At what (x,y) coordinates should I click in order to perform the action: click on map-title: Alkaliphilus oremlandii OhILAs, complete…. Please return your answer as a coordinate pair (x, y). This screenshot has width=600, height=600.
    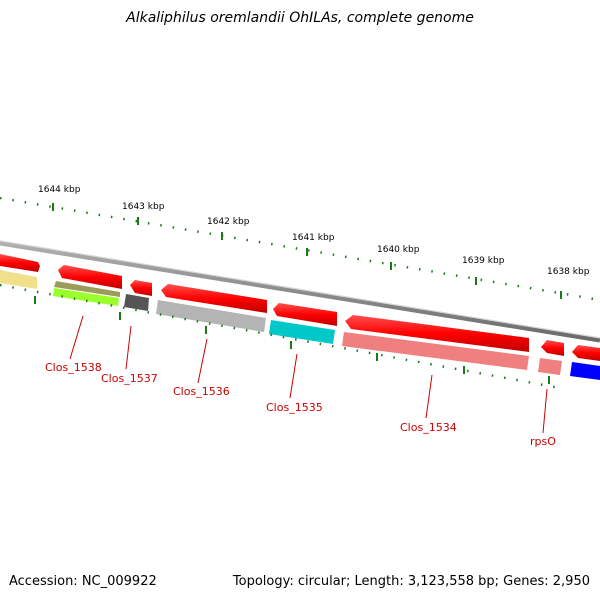
    Looking at the image, I should click on (300, 18).